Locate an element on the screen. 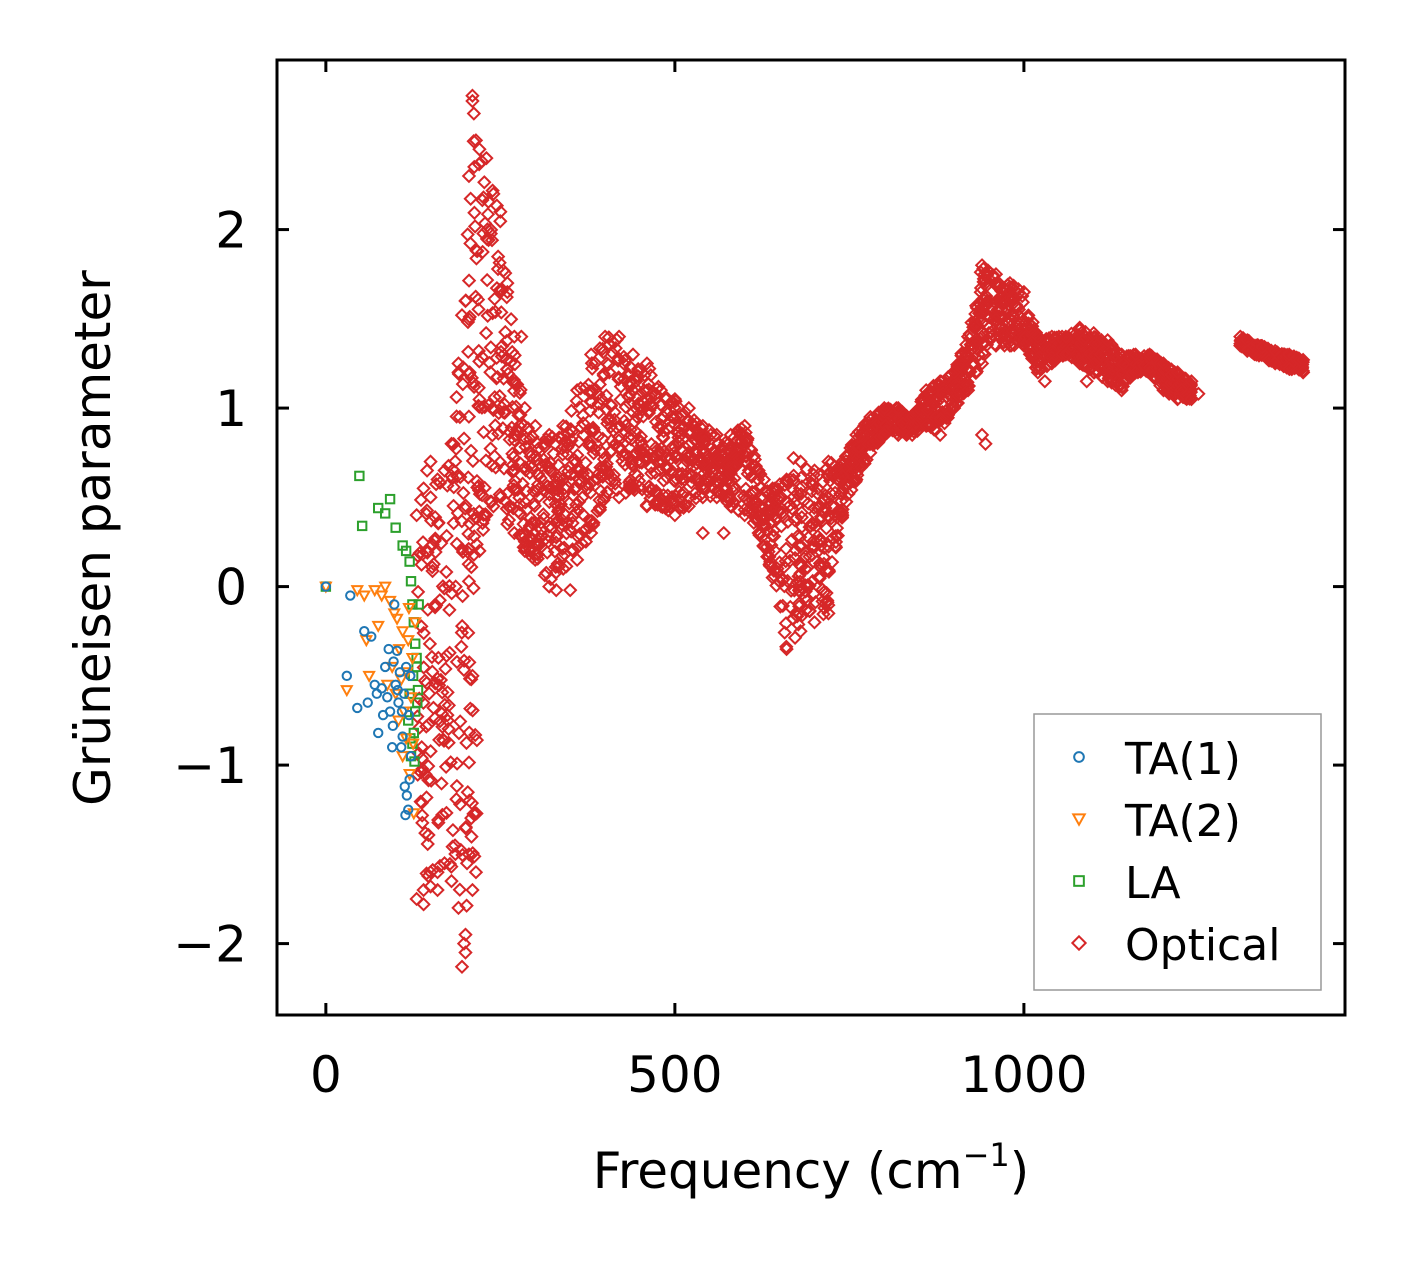  x-tick-label: 500 is located at coordinates (674, 1075).